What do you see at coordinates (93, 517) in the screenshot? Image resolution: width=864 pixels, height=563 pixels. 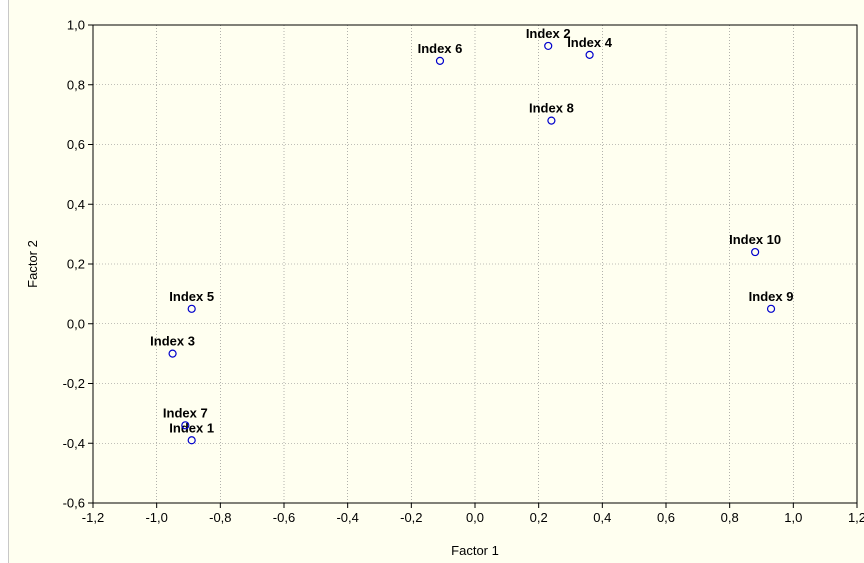 I see `x-tick-label: -1,2` at bounding box center [93, 517].